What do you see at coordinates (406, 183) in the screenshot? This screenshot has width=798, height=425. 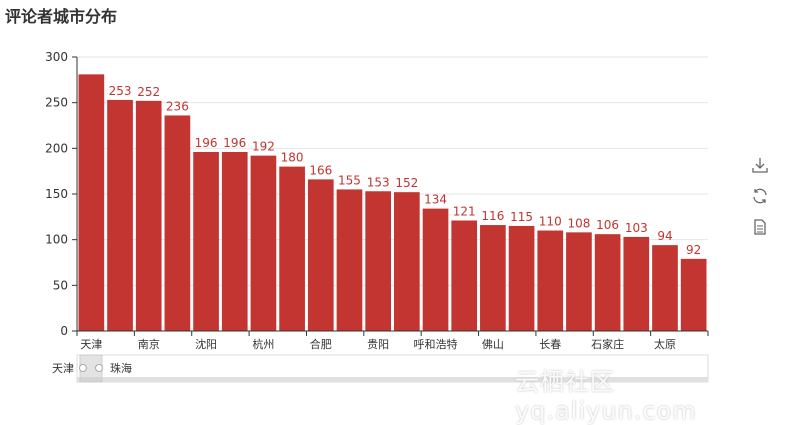 I see `data-label: 152` at bounding box center [406, 183].